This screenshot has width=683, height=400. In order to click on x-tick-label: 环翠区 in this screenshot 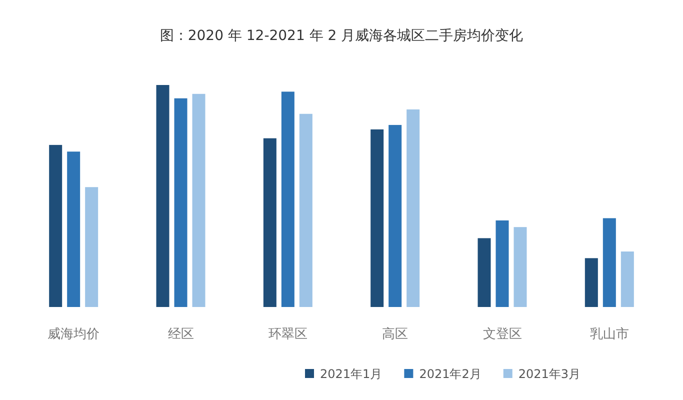, I will do `click(288, 334)`.